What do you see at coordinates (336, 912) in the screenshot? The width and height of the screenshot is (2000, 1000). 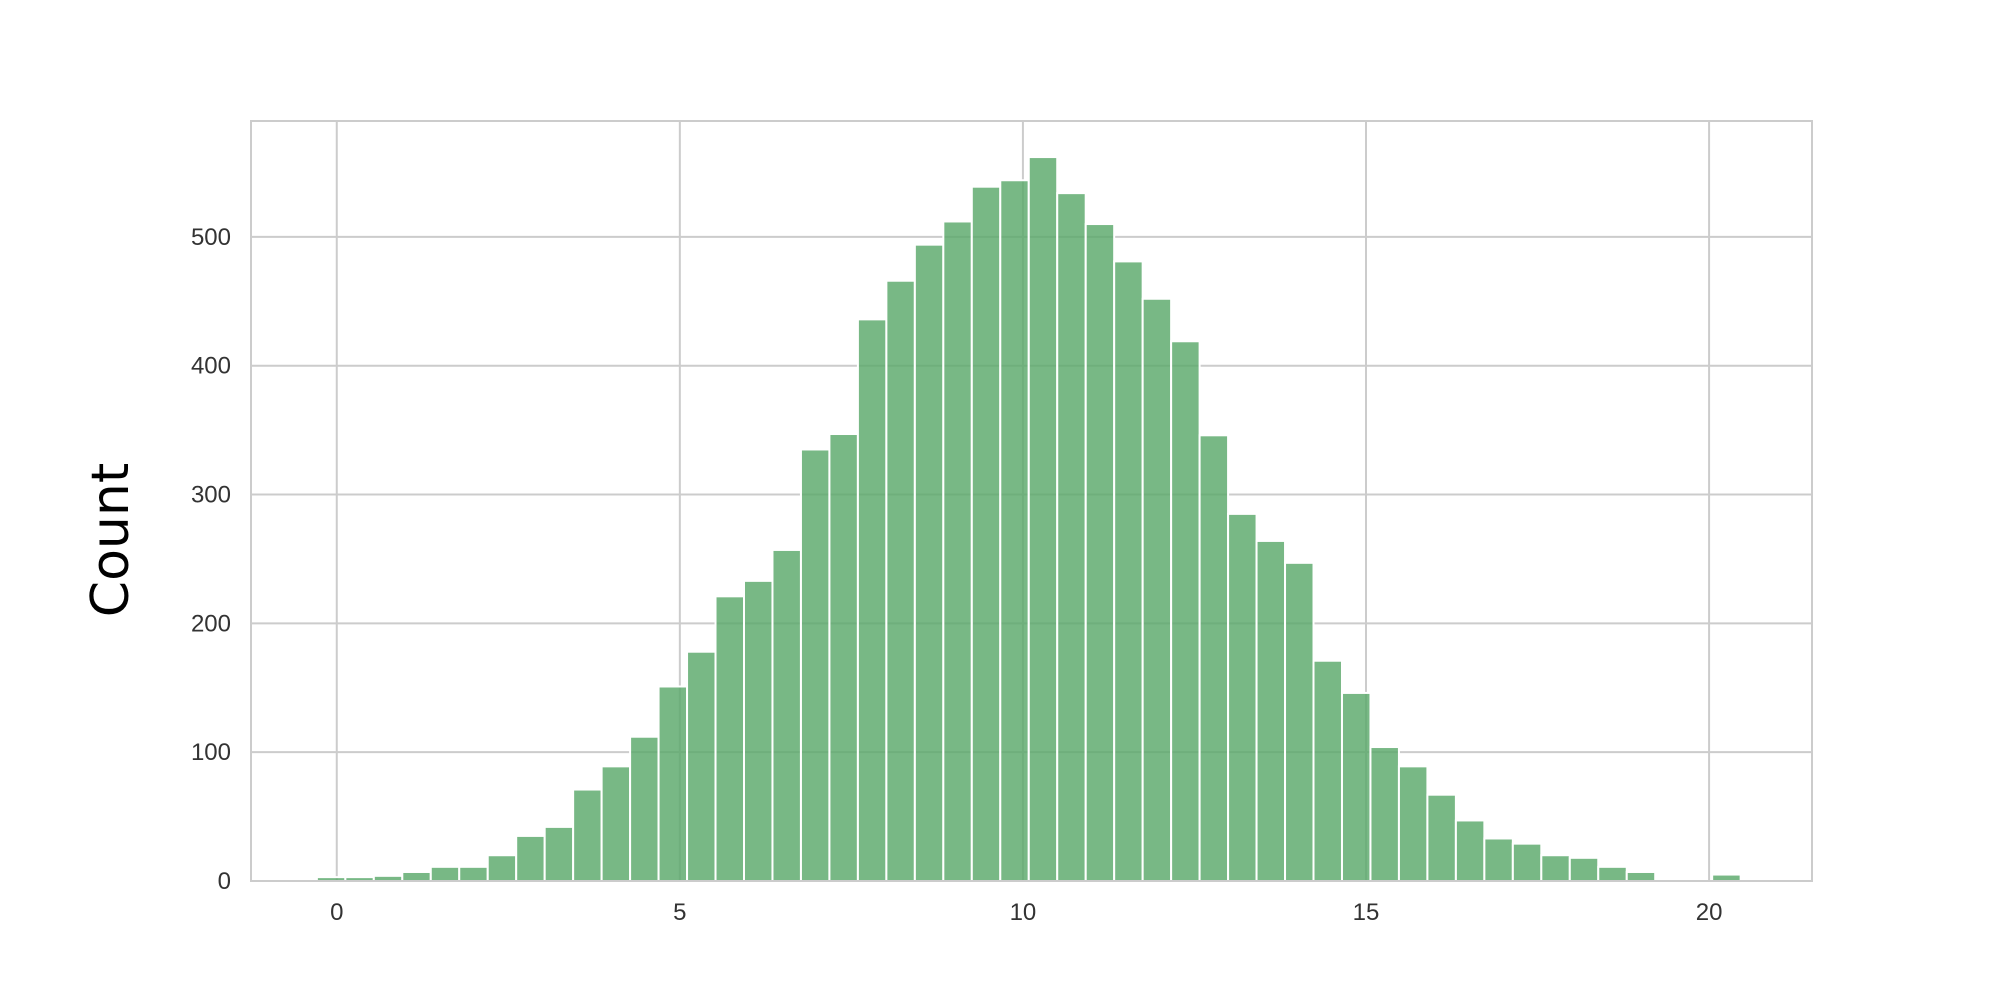 I see `x-tick-label: 0` at bounding box center [336, 912].